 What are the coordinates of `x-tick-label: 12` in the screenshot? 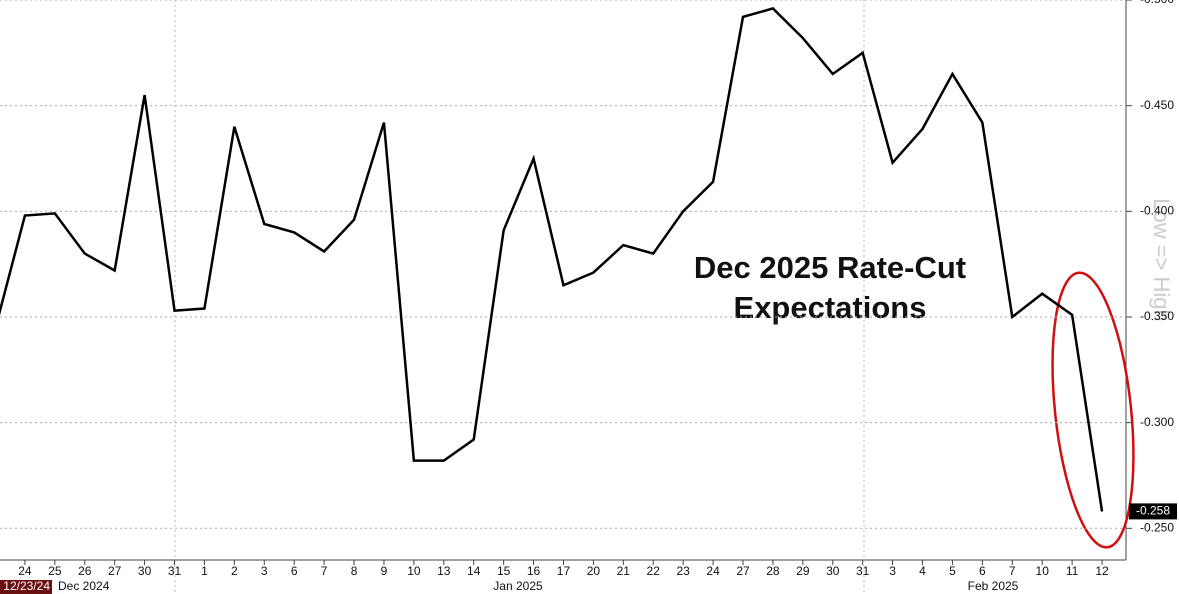 It's located at (1102, 571).